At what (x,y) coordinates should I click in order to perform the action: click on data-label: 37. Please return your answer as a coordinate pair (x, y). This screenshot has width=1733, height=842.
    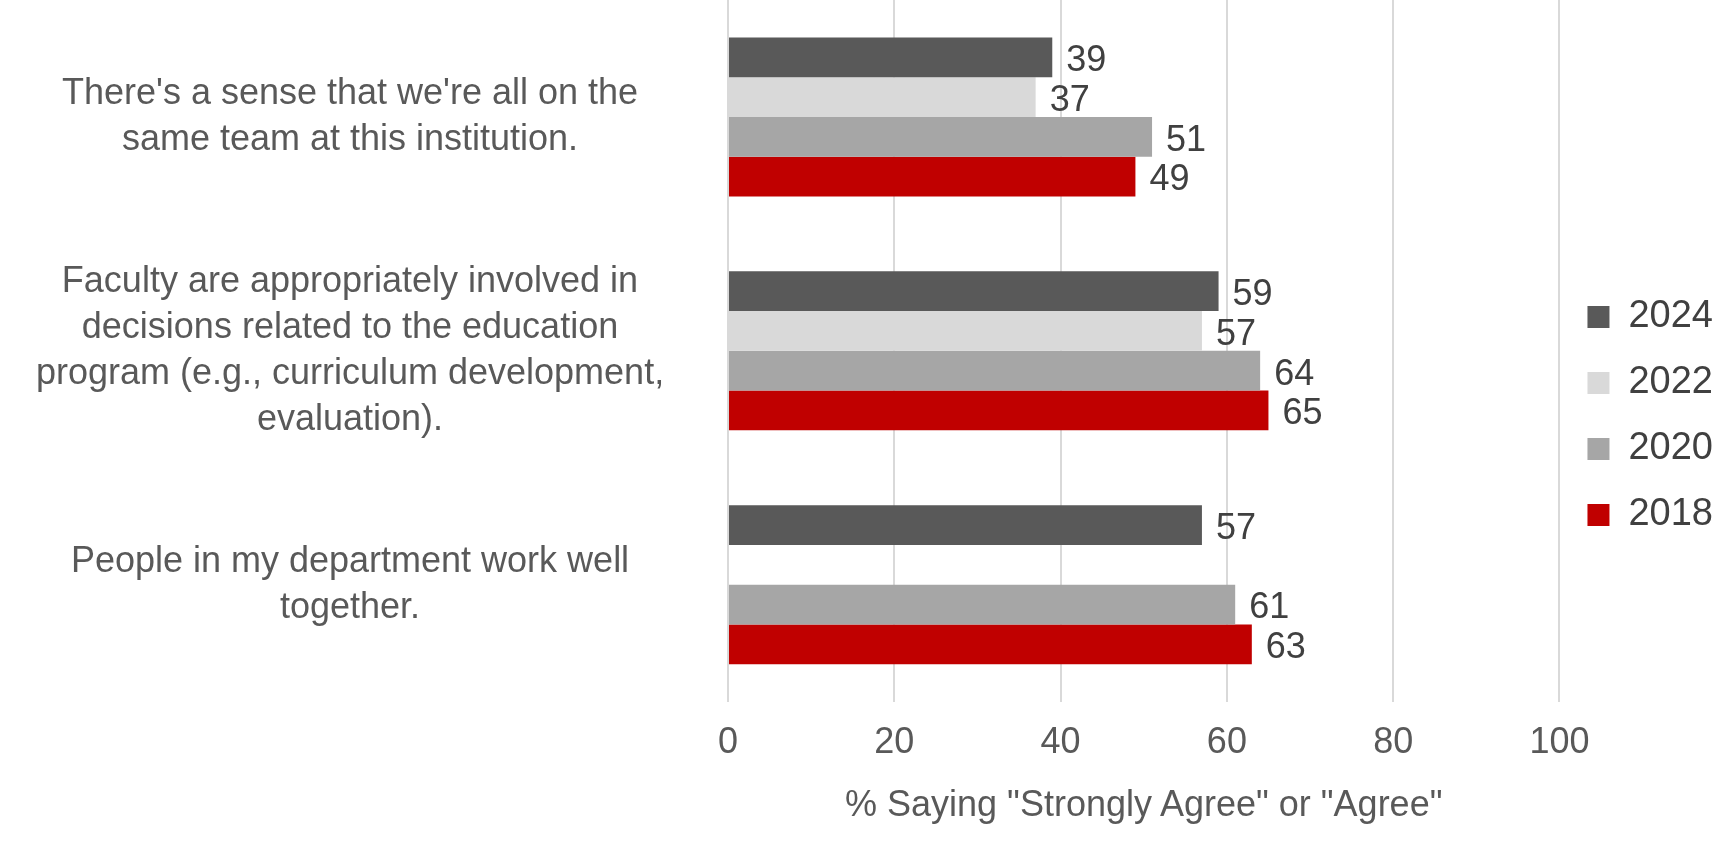
    Looking at the image, I should click on (1069, 98).